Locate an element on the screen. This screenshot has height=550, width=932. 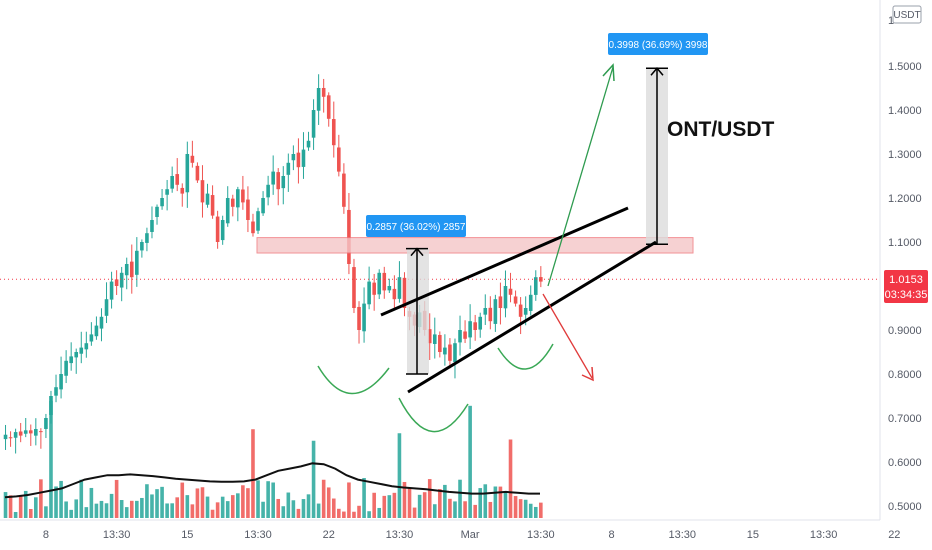
x-tick-label: 15 is located at coordinates (187, 535).